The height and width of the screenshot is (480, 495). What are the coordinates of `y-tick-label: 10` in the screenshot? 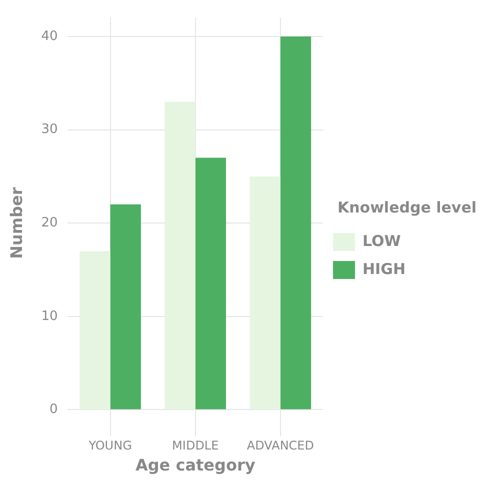 It's located at (49, 316).